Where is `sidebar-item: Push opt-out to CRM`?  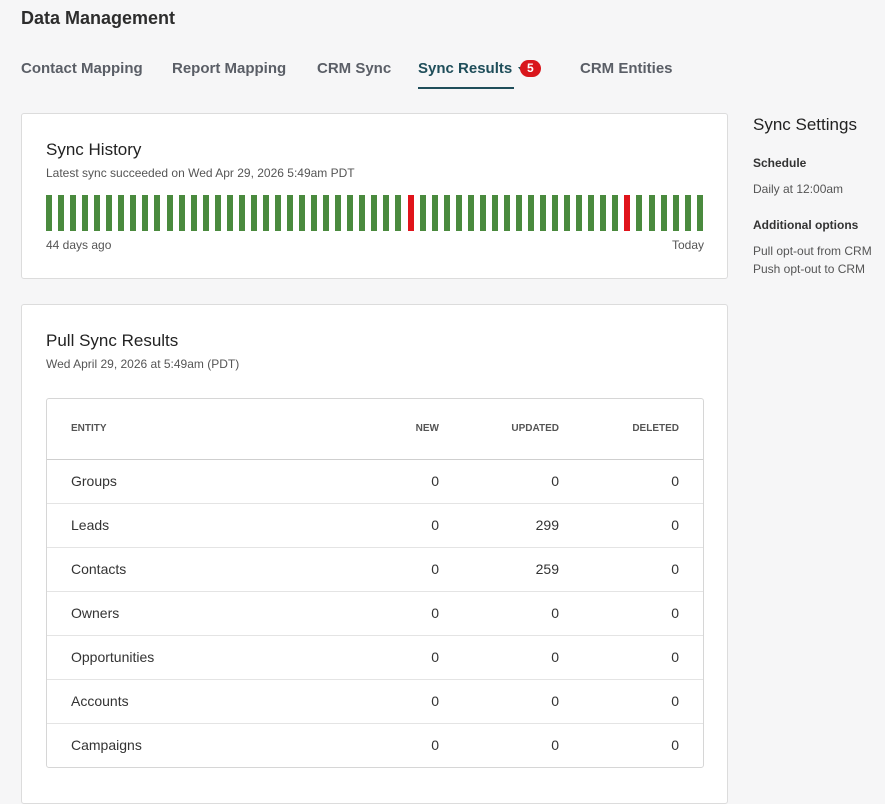
sidebar-item: Push opt-out to CRM is located at coordinates (809, 269).